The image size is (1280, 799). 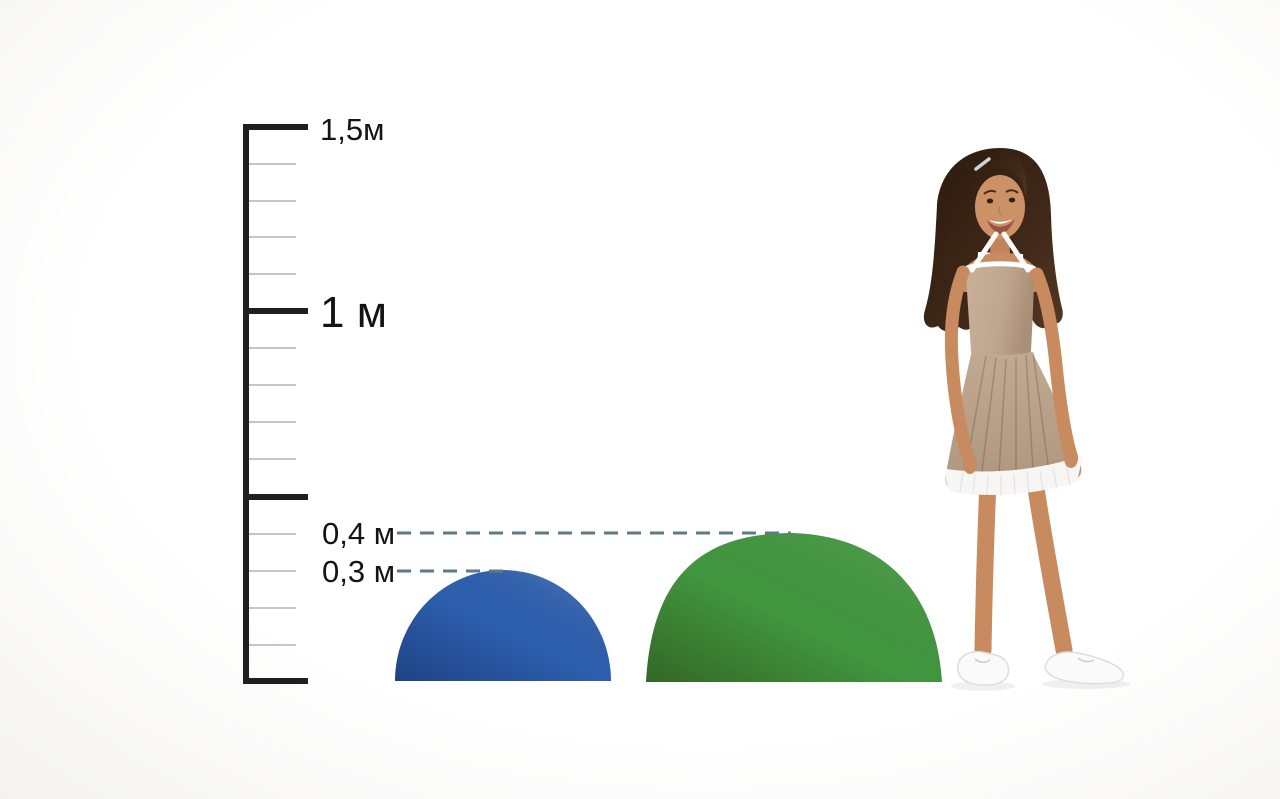 I want to click on girl-hem-pleats, so click(x=1015, y=479).